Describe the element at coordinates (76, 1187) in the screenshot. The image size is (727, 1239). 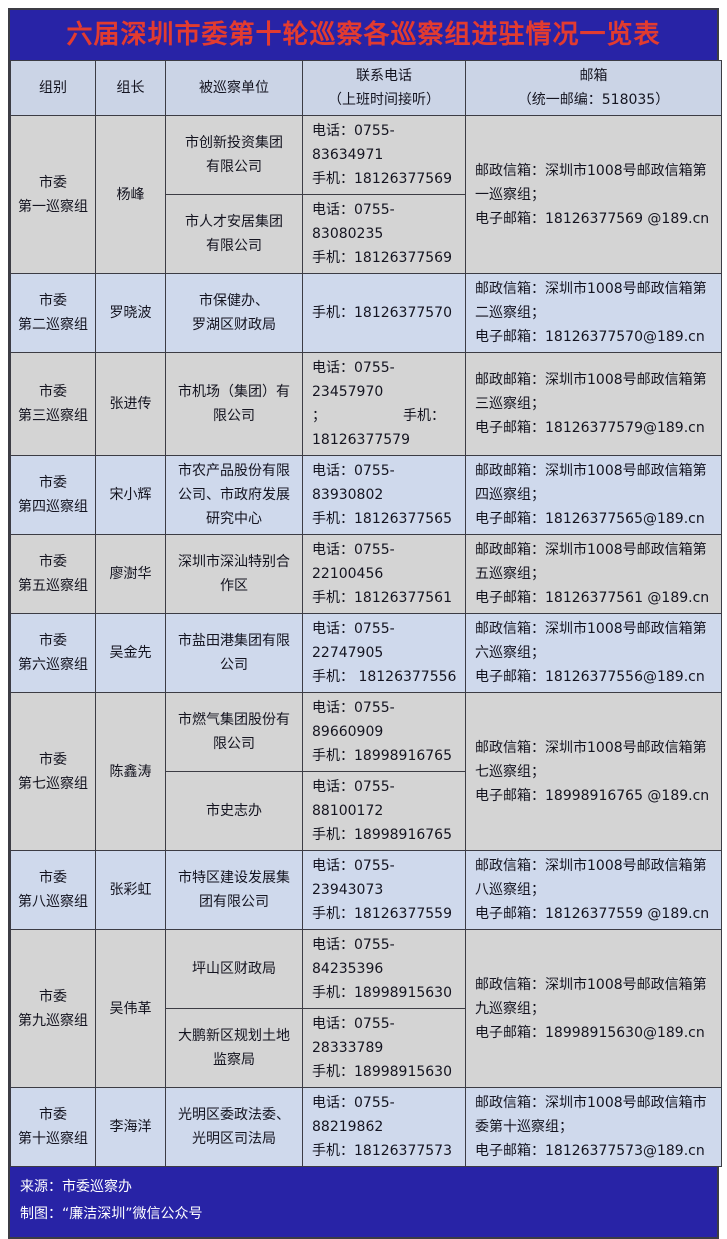
I see `footer-source: 来源：市委巡察办` at that location.